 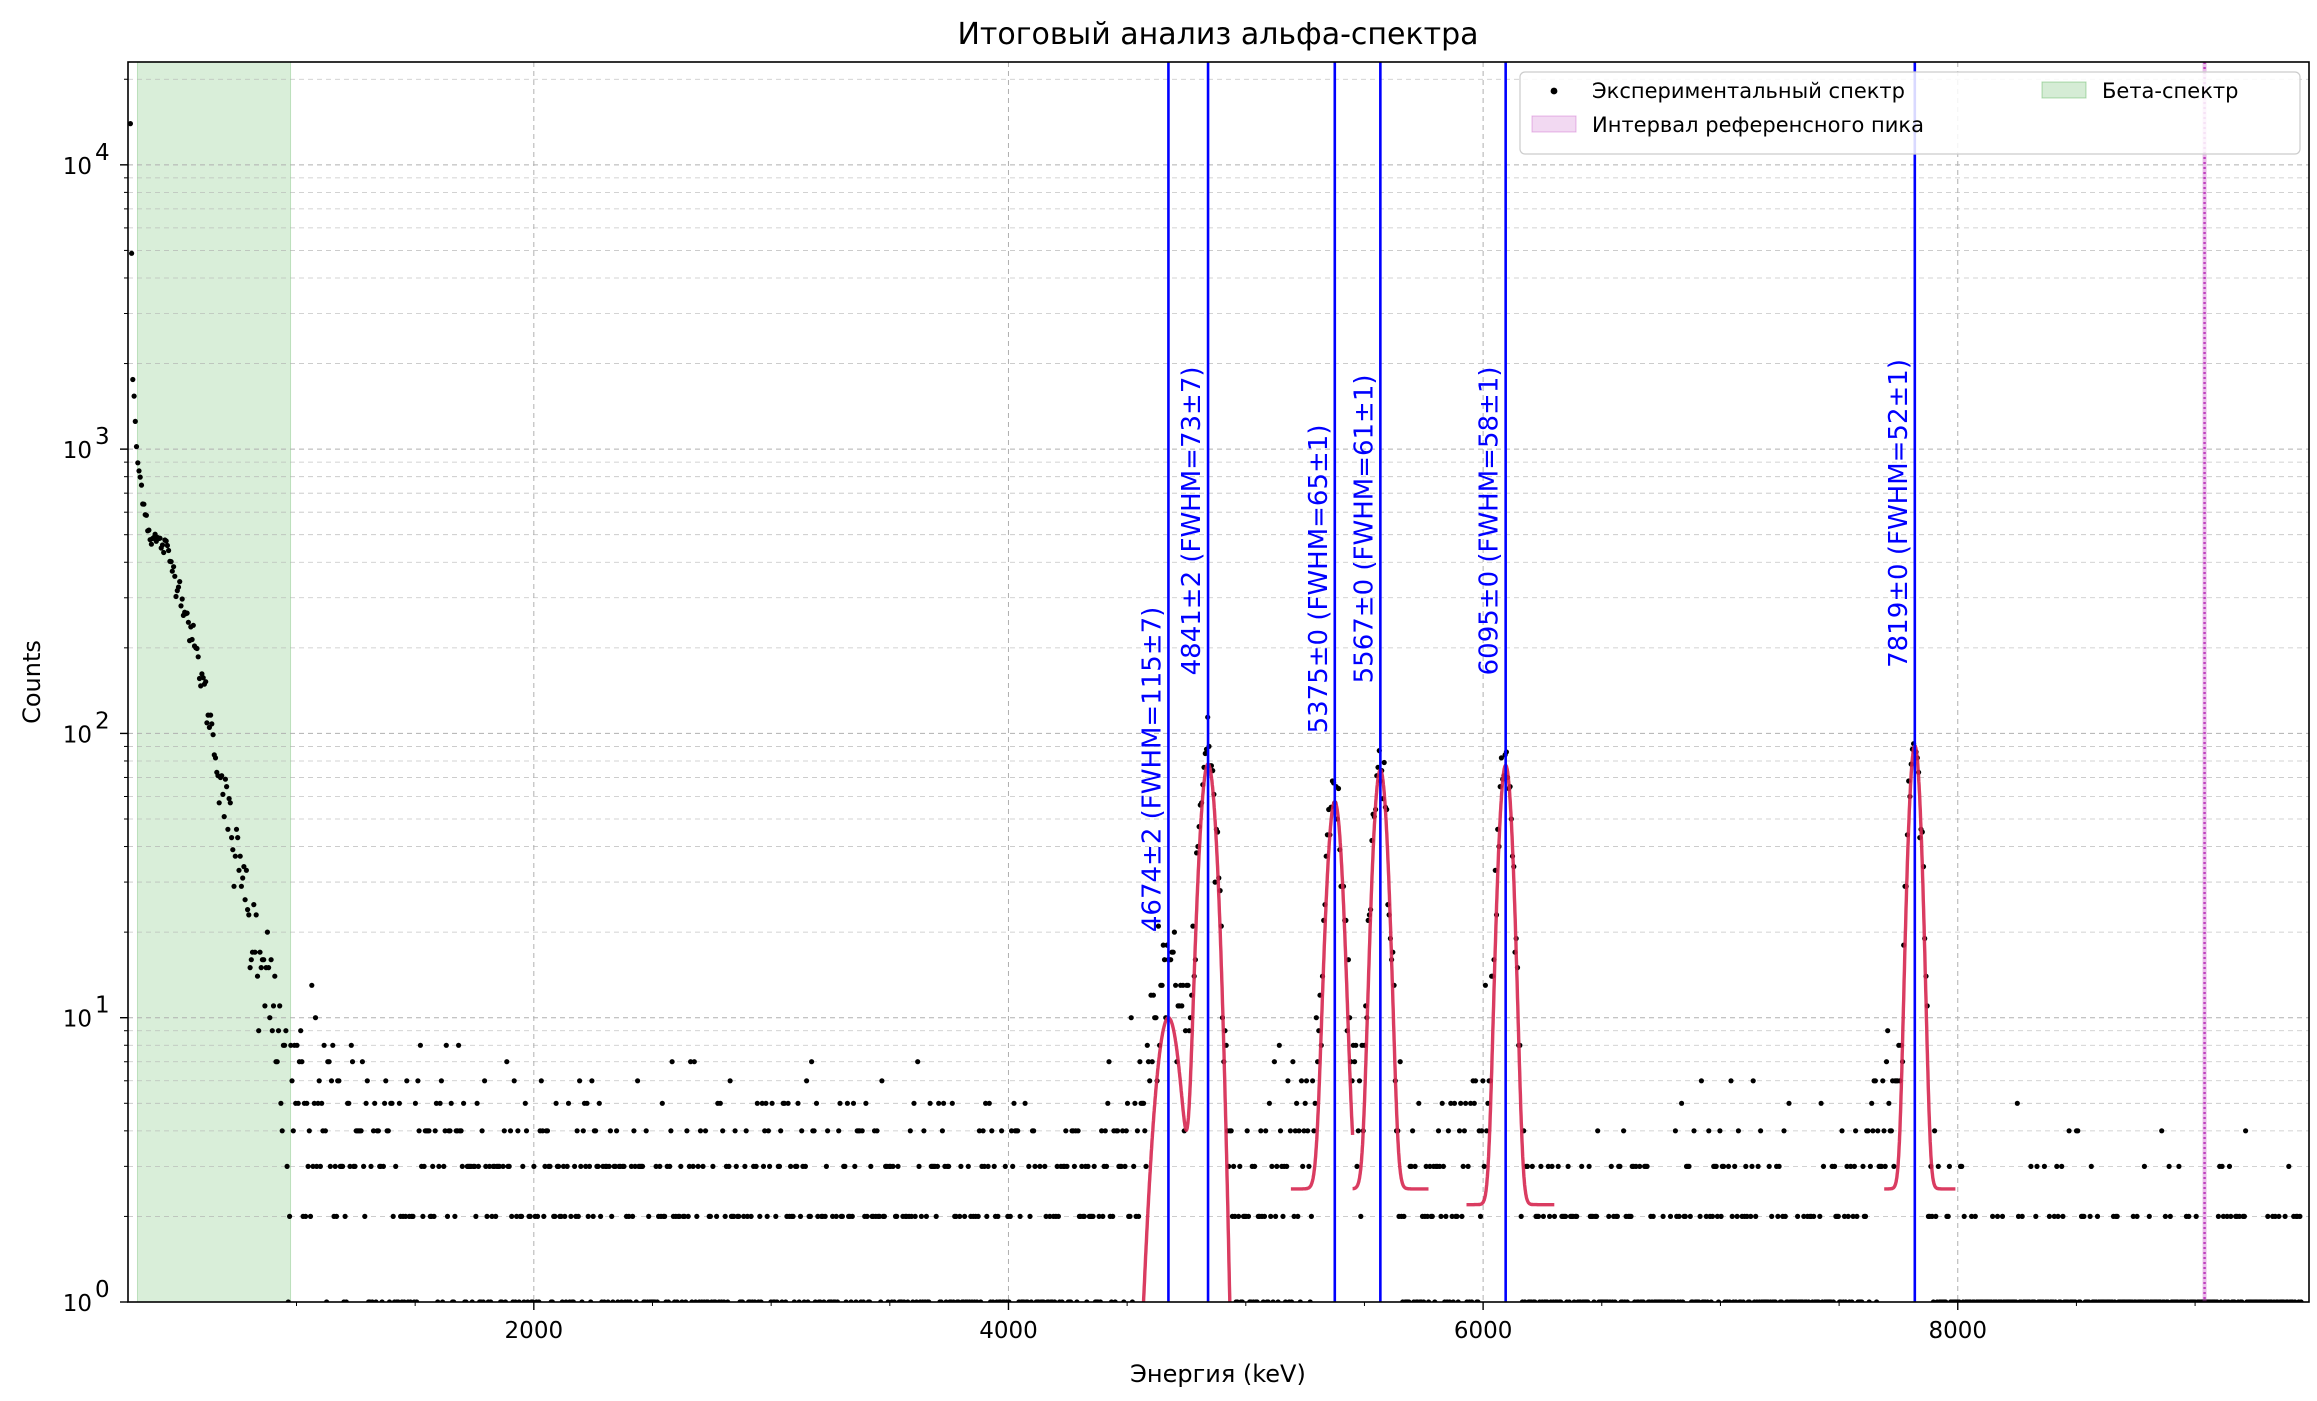 I want to click on legend-patch, so click(x=2064, y=90).